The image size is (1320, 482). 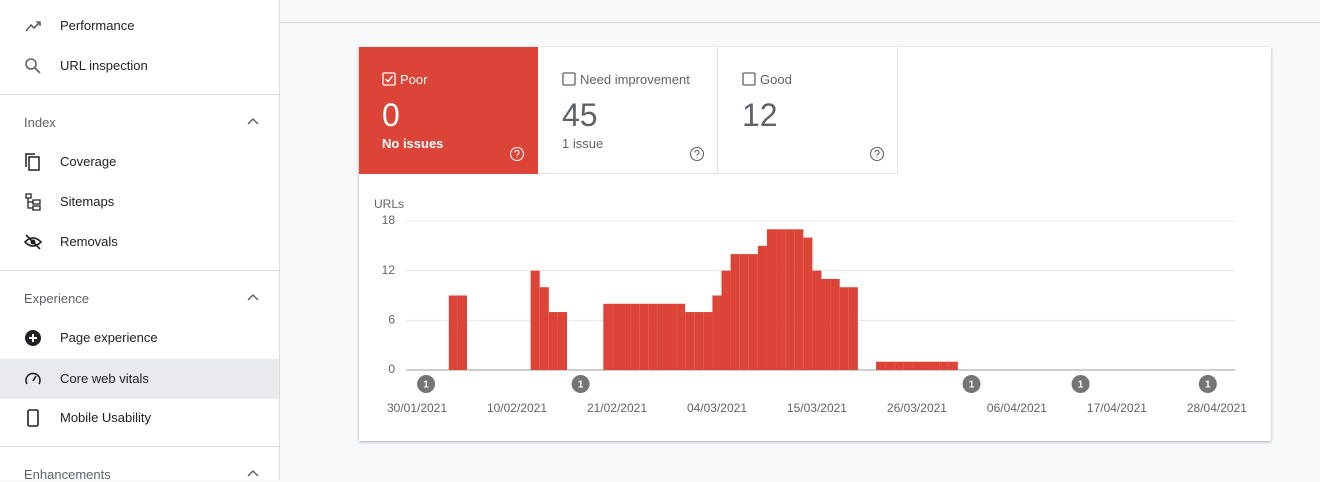 What do you see at coordinates (104, 65) in the screenshot?
I see `nav-label: URL inspection` at bounding box center [104, 65].